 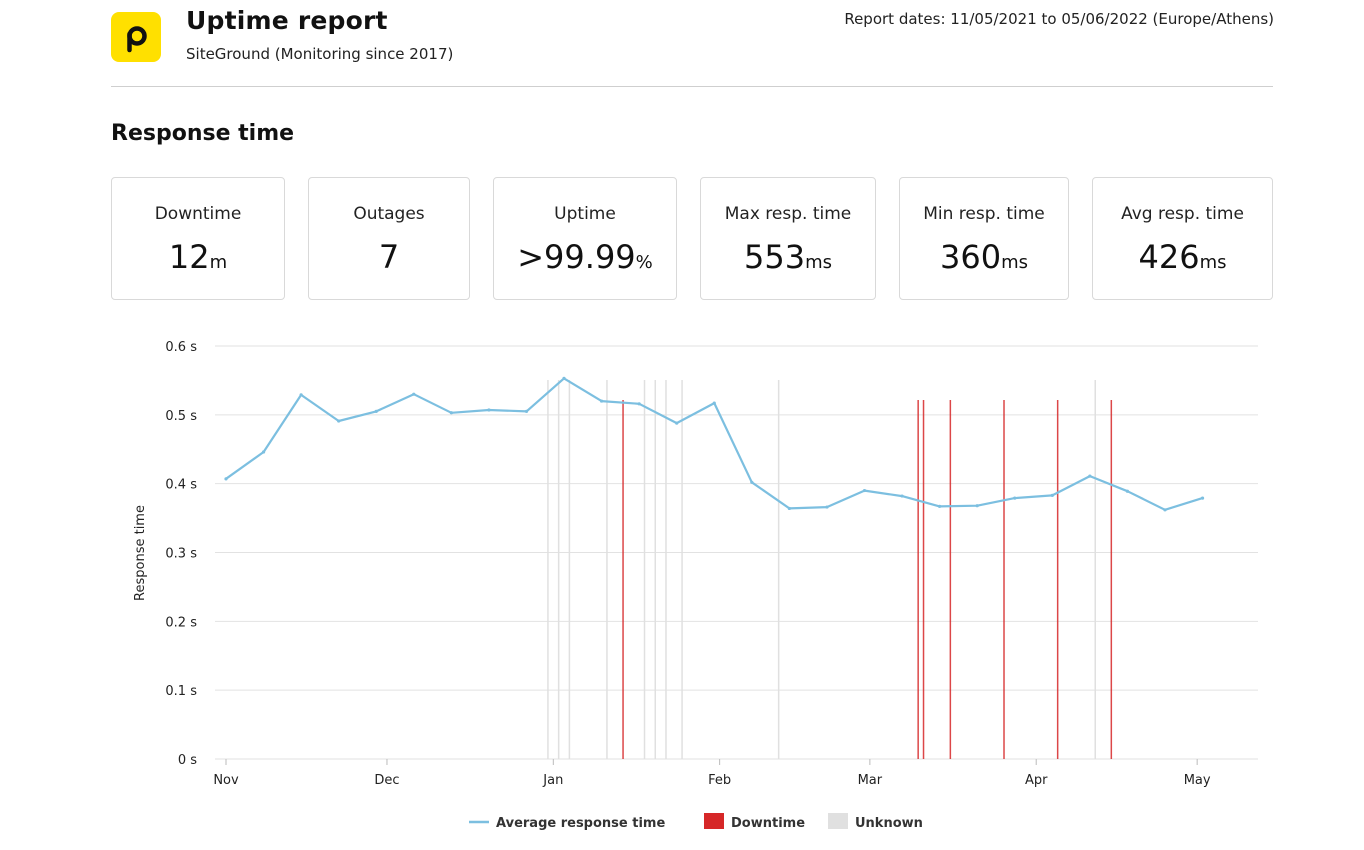 I want to click on y-tick-label: 0.1 s, so click(x=181, y=691).